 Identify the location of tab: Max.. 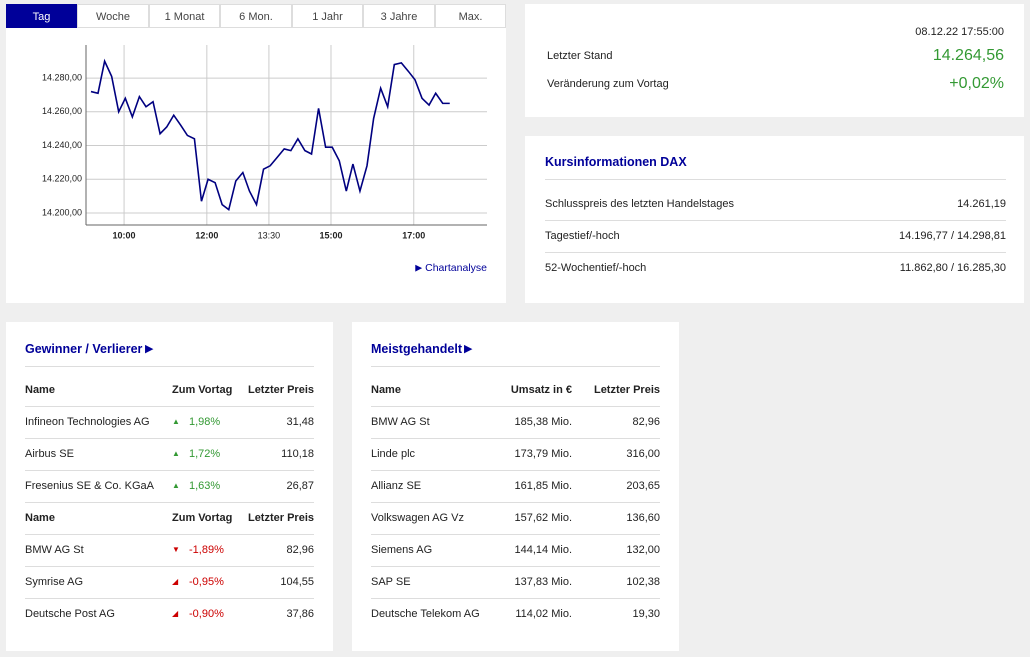
(470, 16).